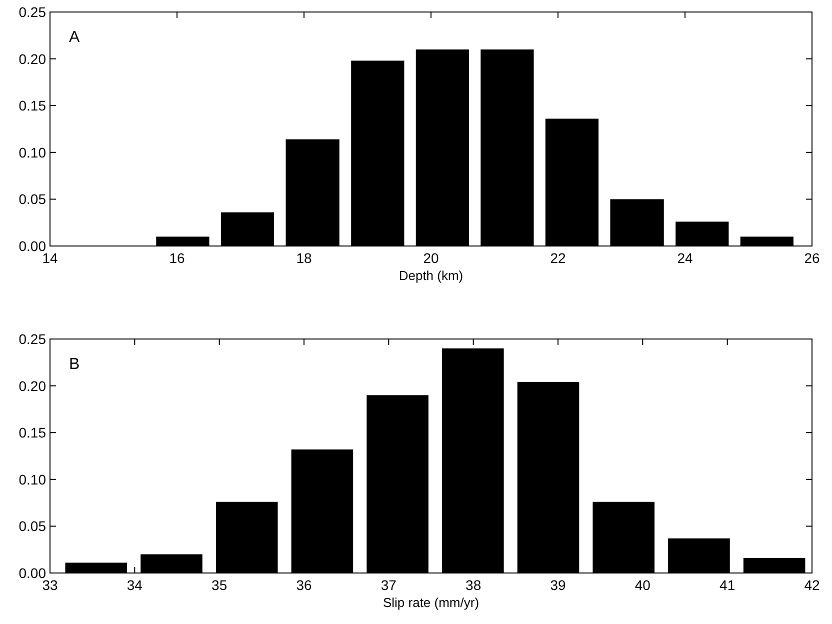  What do you see at coordinates (431, 602) in the screenshot?
I see `x-axis-title: Slip rate (mm/yr)` at bounding box center [431, 602].